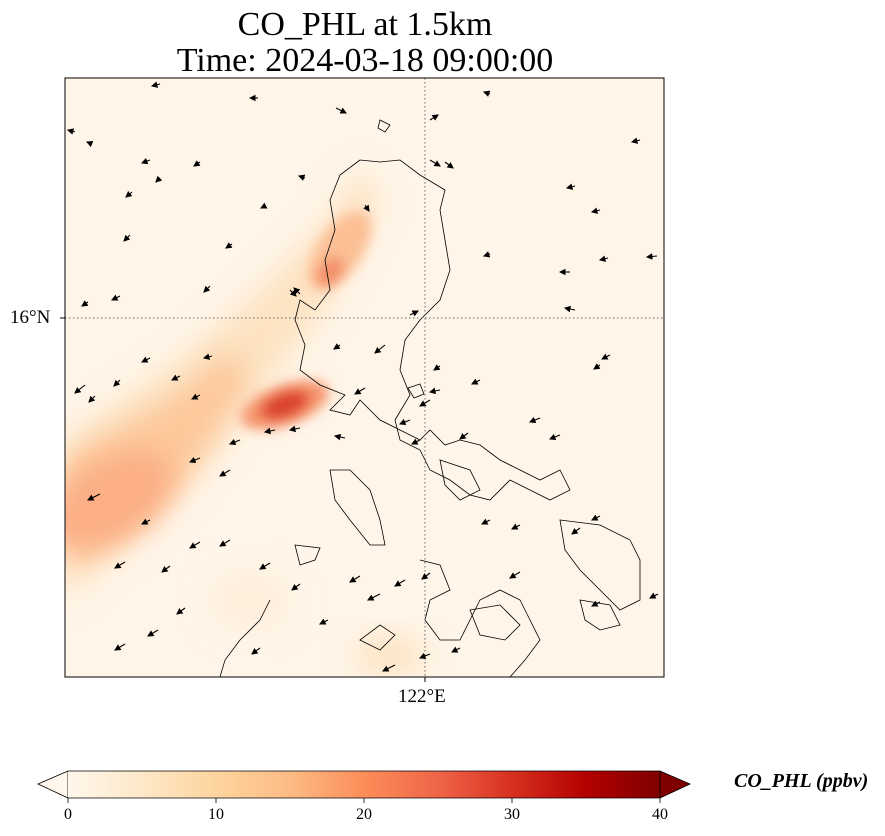 The height and width of the screenshot is (836, 885). What do you see at coordinates (364, 784) in the screenshot?
I see `colorbar-gradient` at bounding box center [364, 784].